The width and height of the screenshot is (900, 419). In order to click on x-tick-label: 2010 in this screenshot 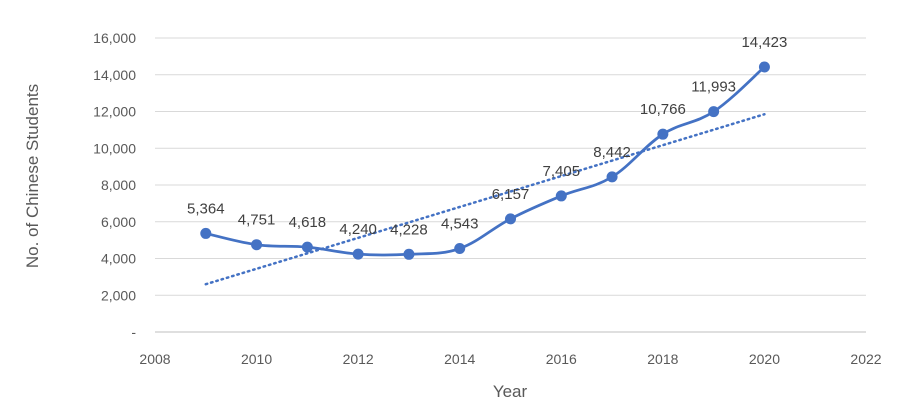, I will do `click(256, 359)`.